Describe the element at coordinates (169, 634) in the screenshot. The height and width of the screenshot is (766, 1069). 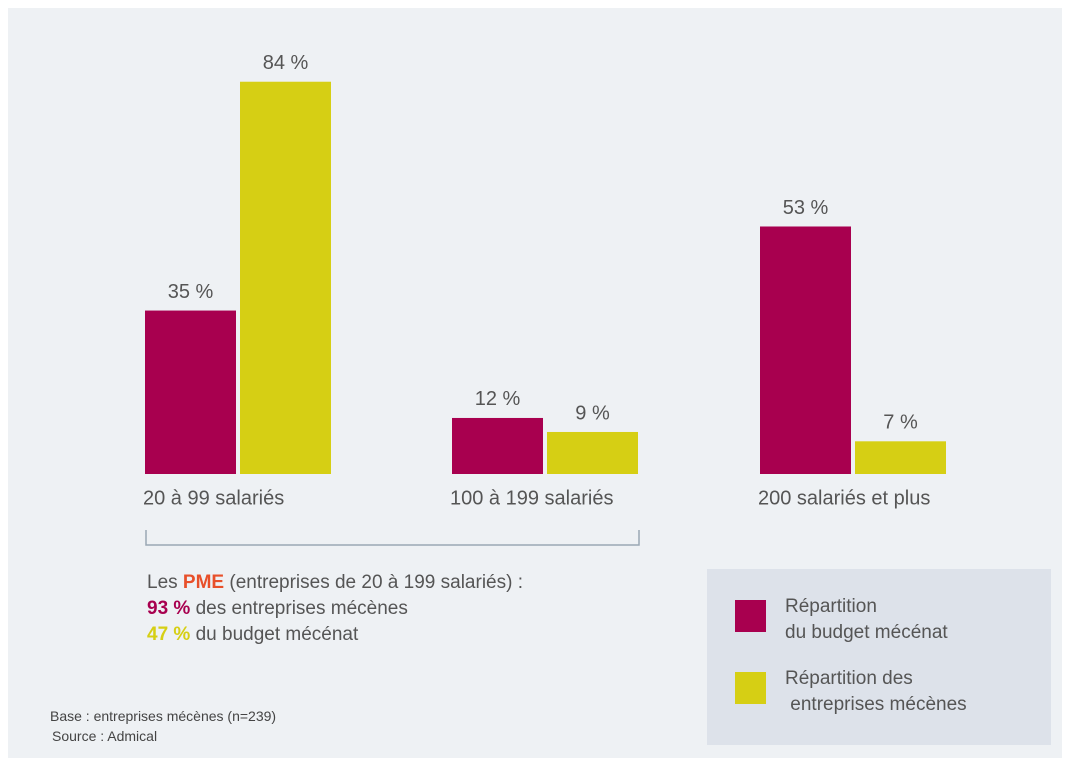
I see `highlight: 47 %` at that location.